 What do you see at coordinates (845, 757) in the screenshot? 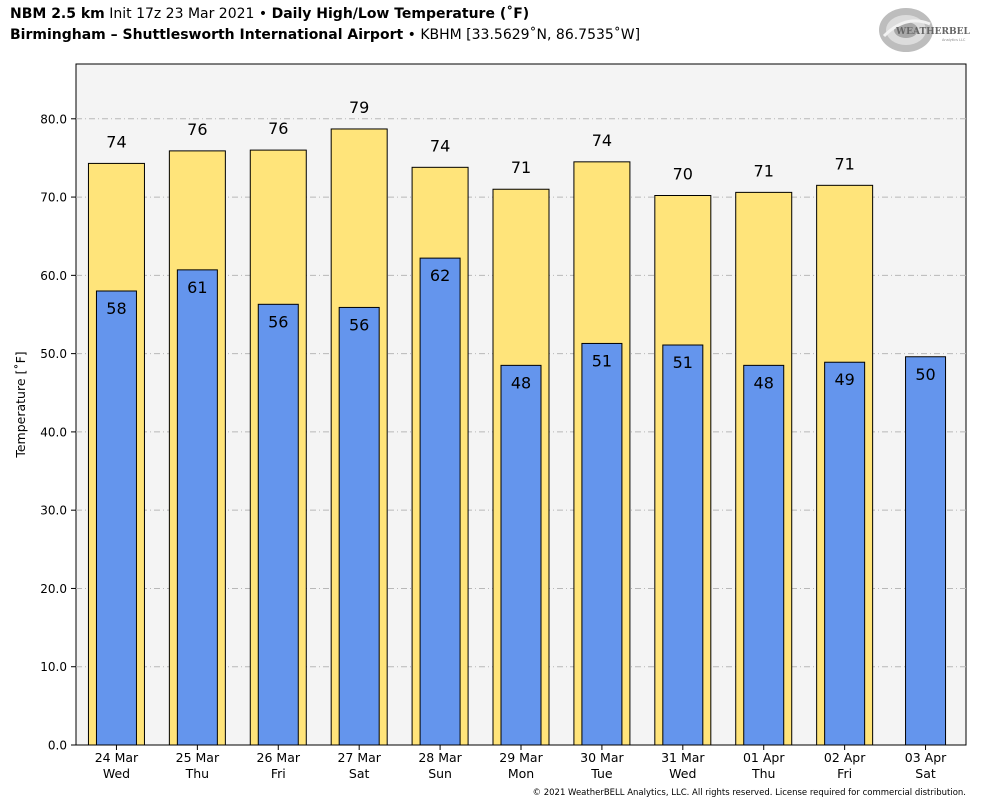
I see `x-tick-date: 02 Apr` at bounding box center [845, 757].